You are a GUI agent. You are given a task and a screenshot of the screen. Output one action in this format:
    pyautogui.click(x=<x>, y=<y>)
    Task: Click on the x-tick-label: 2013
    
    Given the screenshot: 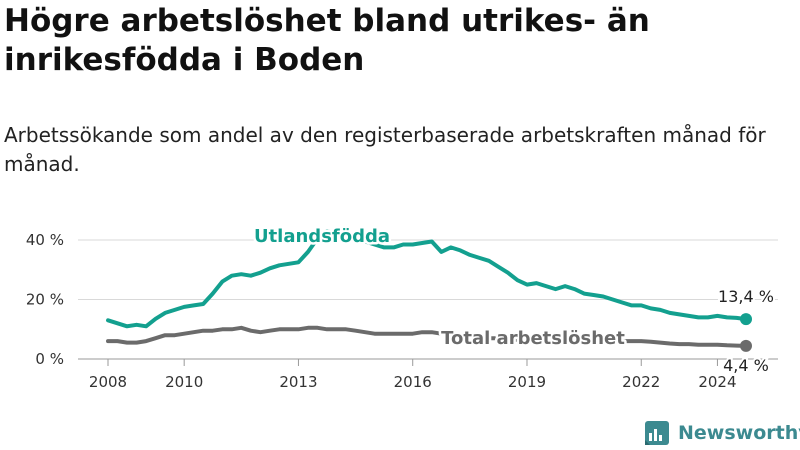 What is the action you would take?
    pyautogui.click(x=298, y=382)
    